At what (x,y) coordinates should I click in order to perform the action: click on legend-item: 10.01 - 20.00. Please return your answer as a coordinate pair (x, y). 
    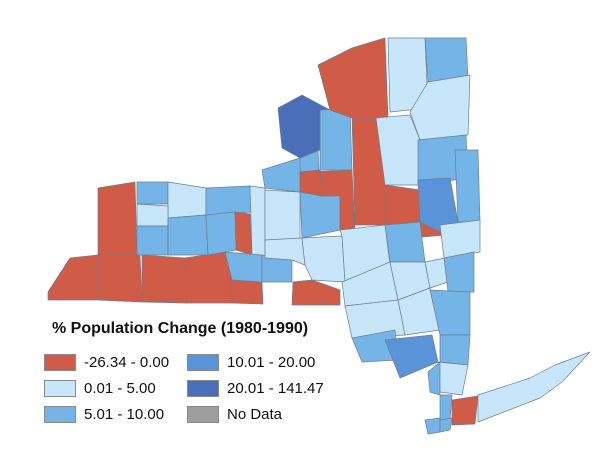
    Looking at the image, I should click on (251, 362).